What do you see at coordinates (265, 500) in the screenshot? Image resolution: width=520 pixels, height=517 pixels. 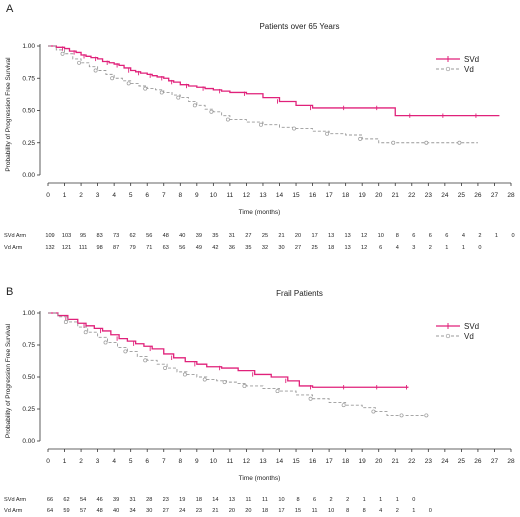 I see `risk-count: 11` at bounding box center [265, 500].